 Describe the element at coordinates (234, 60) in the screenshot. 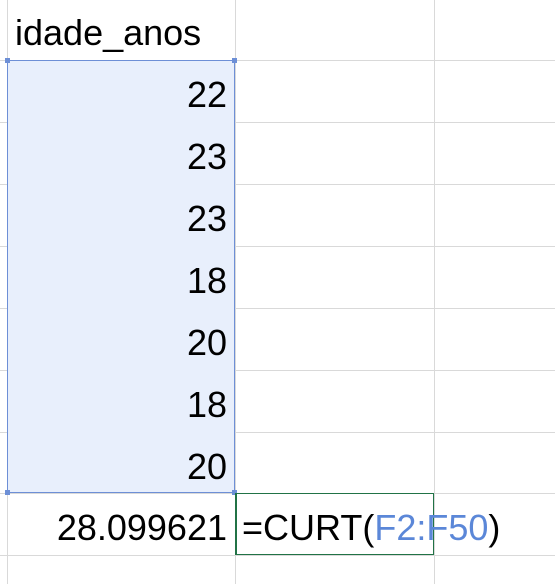

I see `range-handle-top-right` at that location.